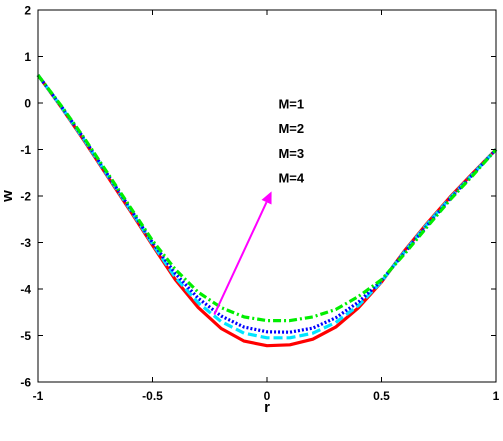 The height and width of the screenshot is (441, 503). What do you see at coordinates (240, 258) in the screenshot?
I see `arrow-shaft` at bounding box center [240, 258].